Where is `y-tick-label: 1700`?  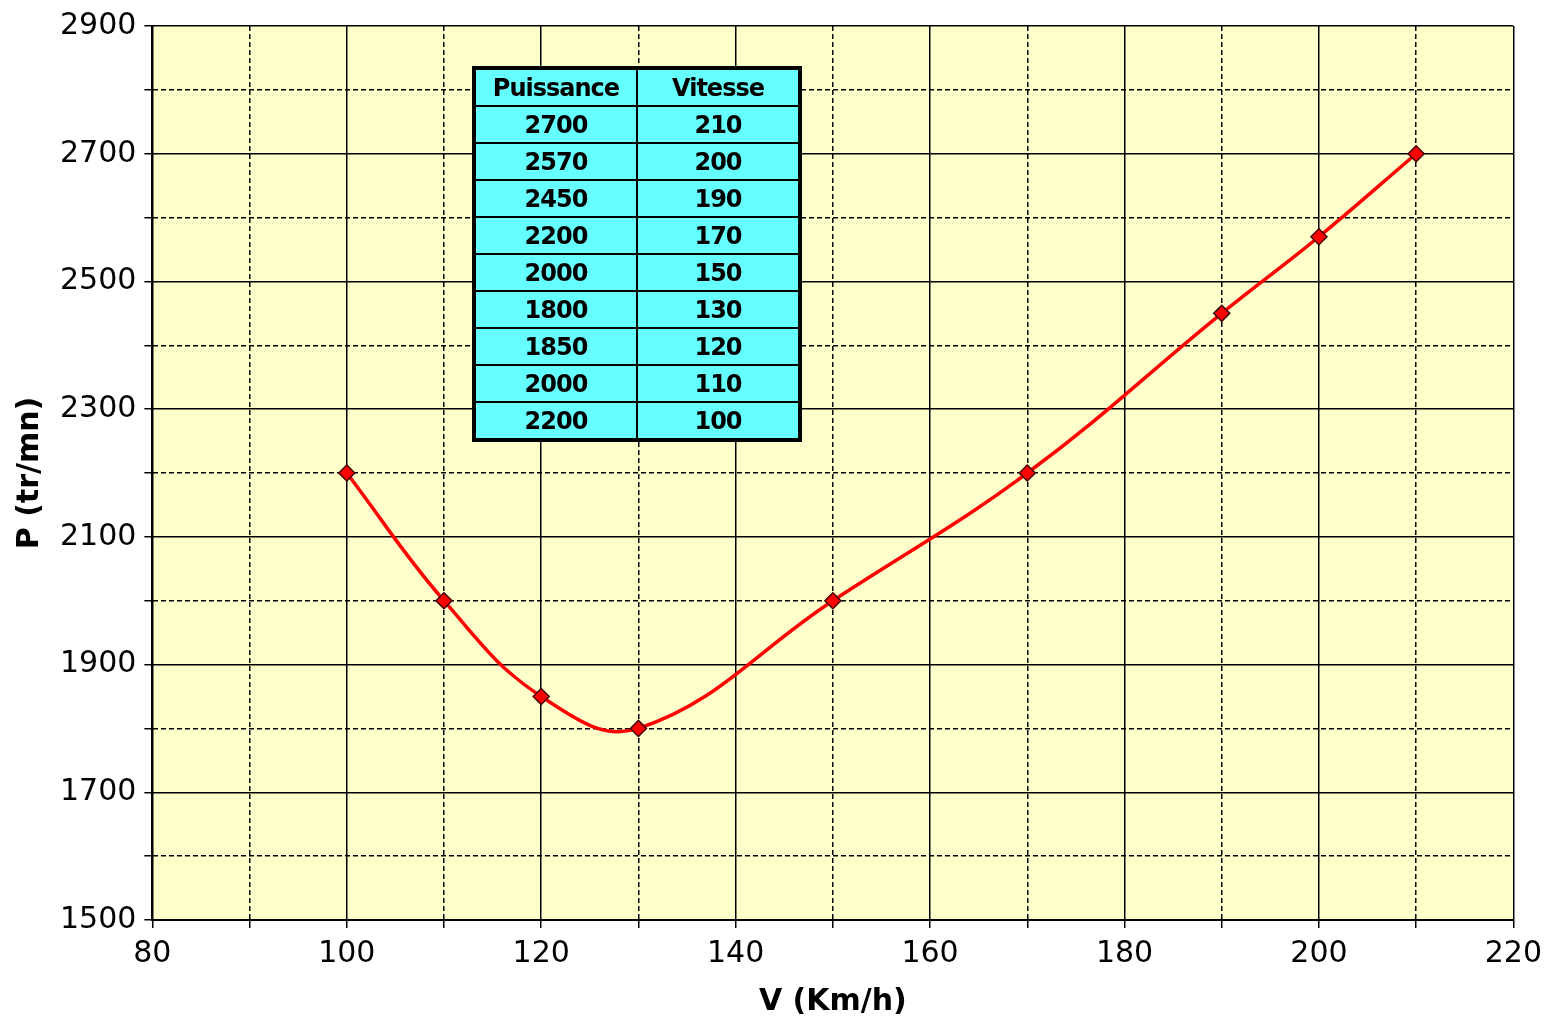
y-tick-label: 1700 is located at coordinates (98, 790).